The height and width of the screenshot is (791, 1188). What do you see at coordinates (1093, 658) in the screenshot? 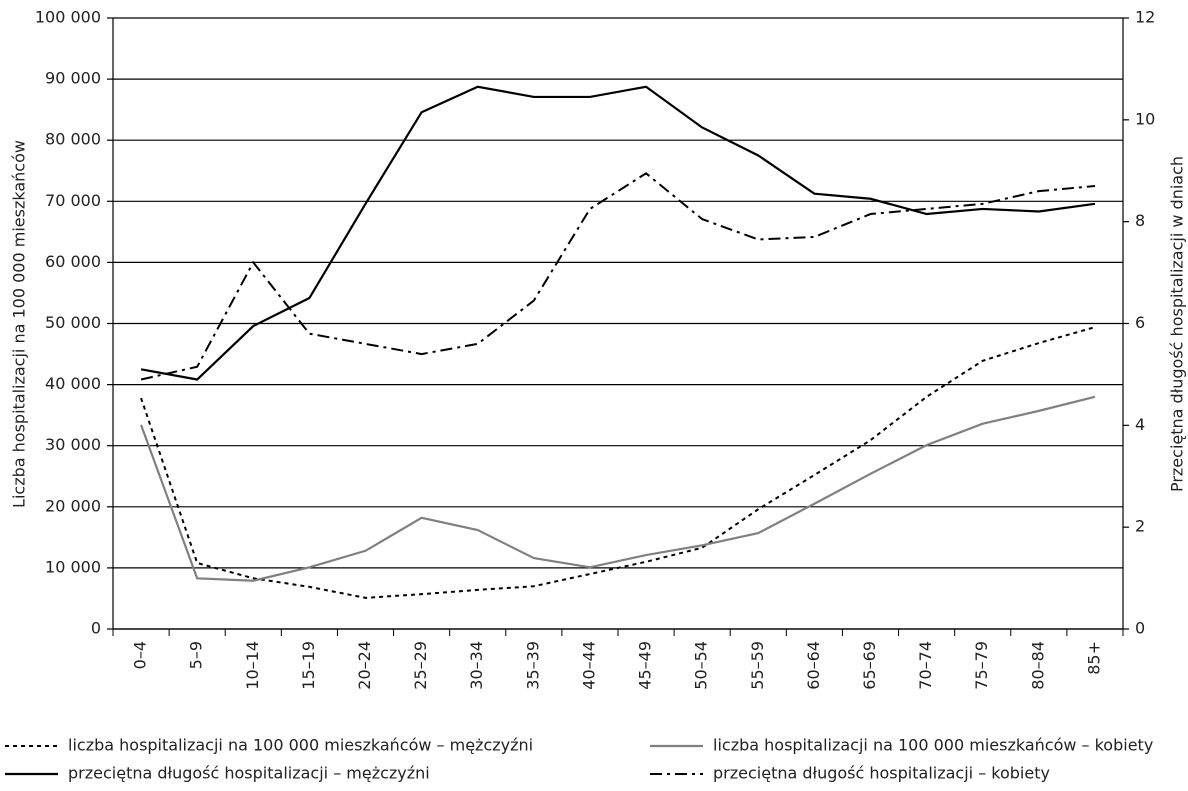
I see `x-tick-label: 85+` at bounding box center [1093, 658].